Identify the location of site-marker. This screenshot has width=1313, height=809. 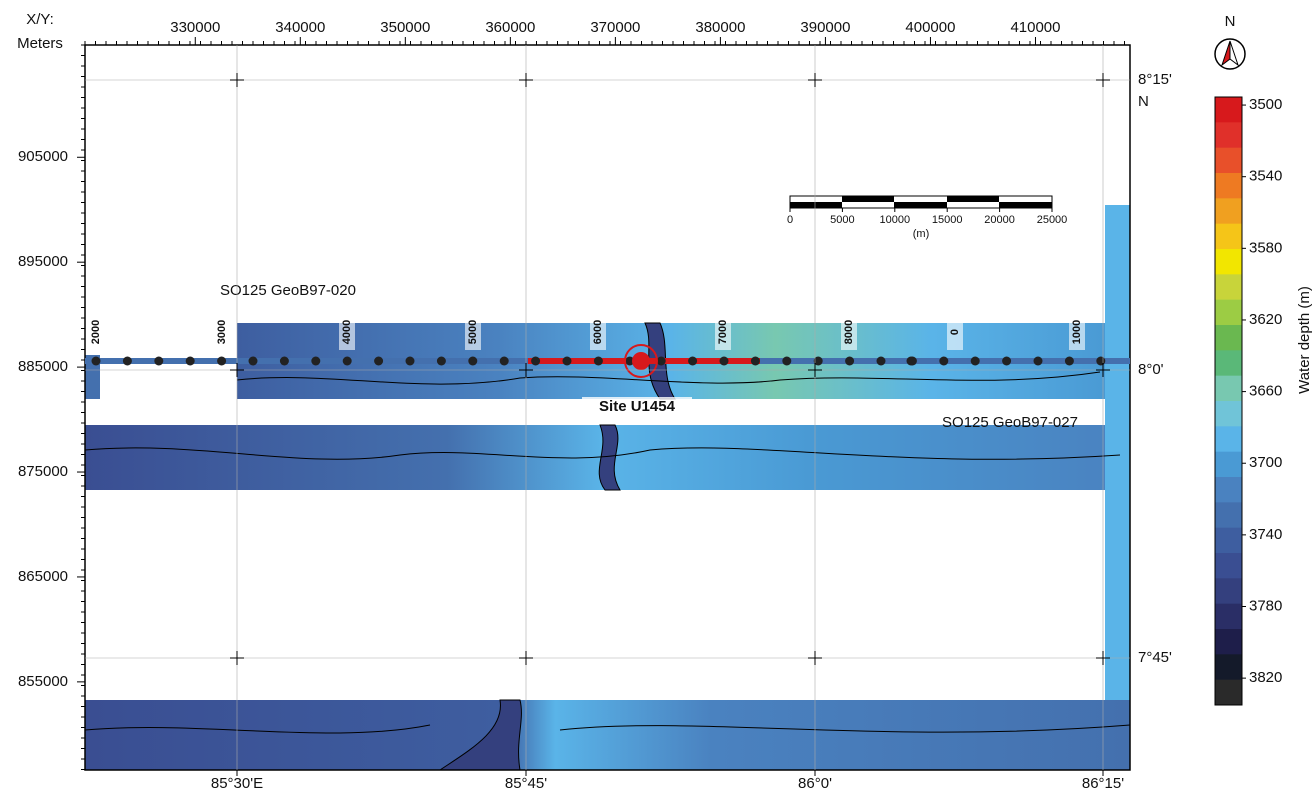
(641, 361).